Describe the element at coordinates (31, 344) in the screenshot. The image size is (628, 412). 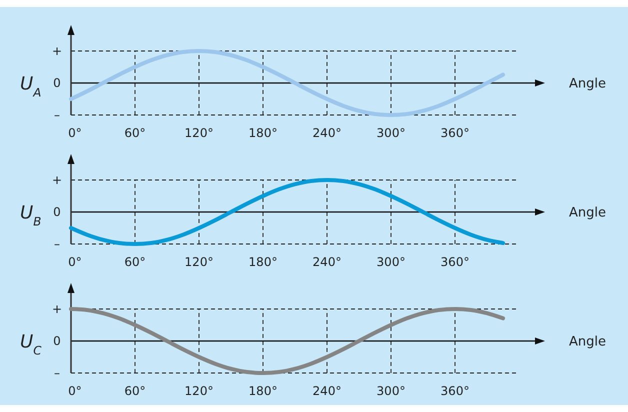
I see `y-axis-title: U$_{C}$` at that location.